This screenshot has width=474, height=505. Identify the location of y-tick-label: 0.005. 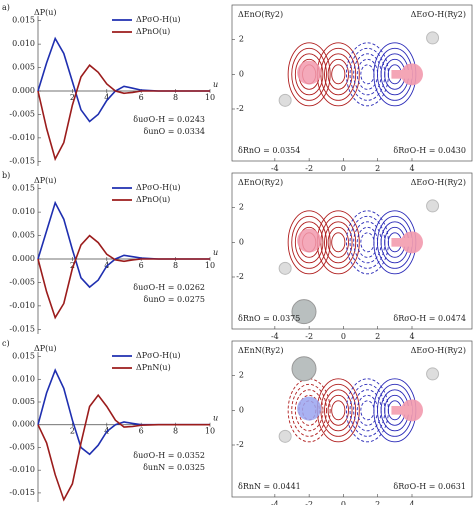
(23, 401).